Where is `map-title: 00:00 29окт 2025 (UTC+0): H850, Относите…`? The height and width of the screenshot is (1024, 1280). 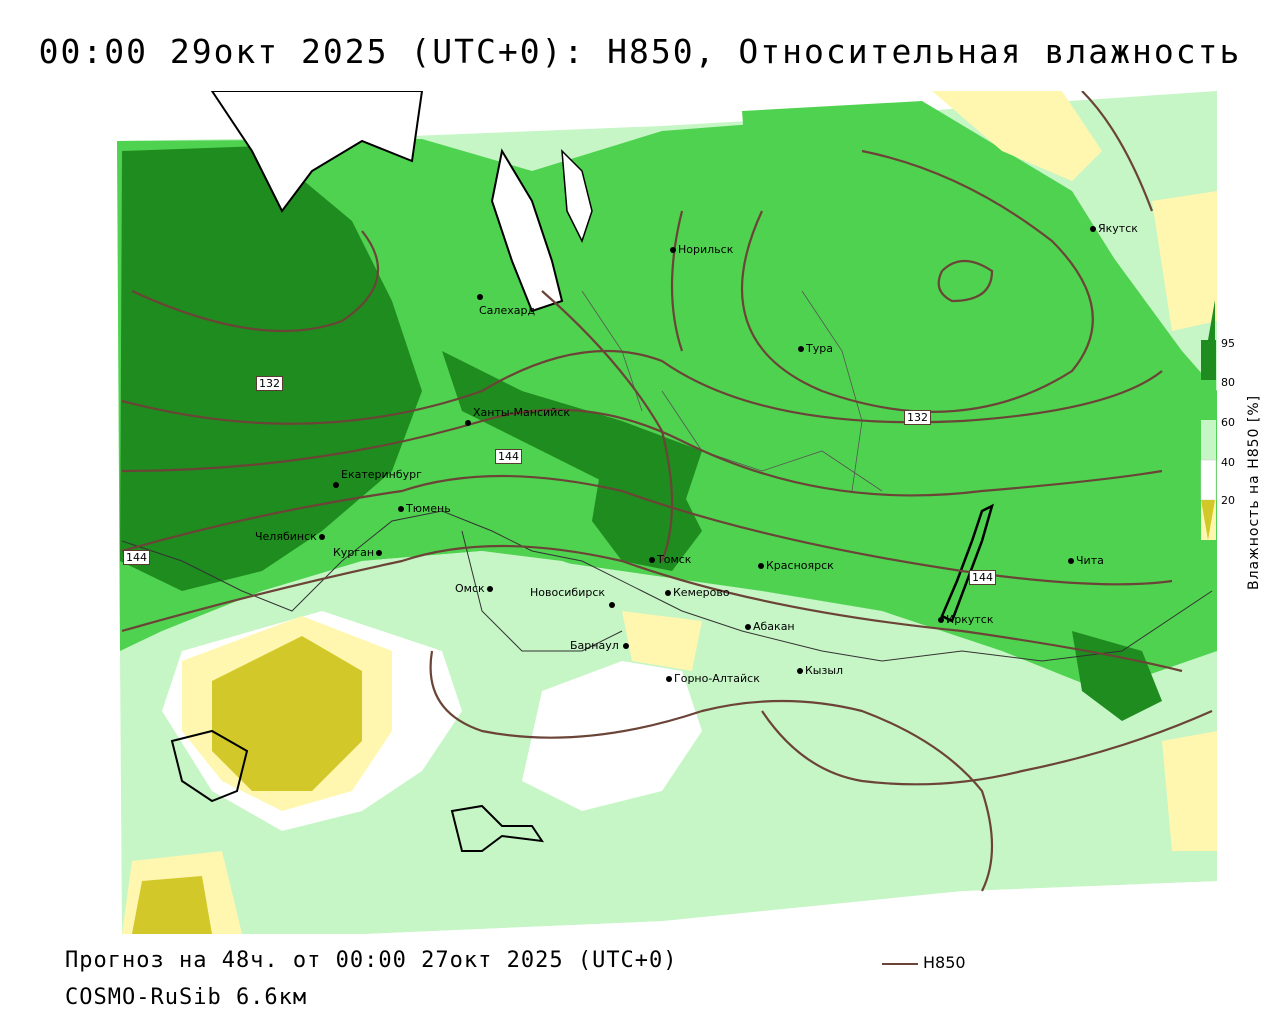
map-title: 00:00 29окт 2025 (UTC+0): H850, Относите… is located at coordinates (640, 51).